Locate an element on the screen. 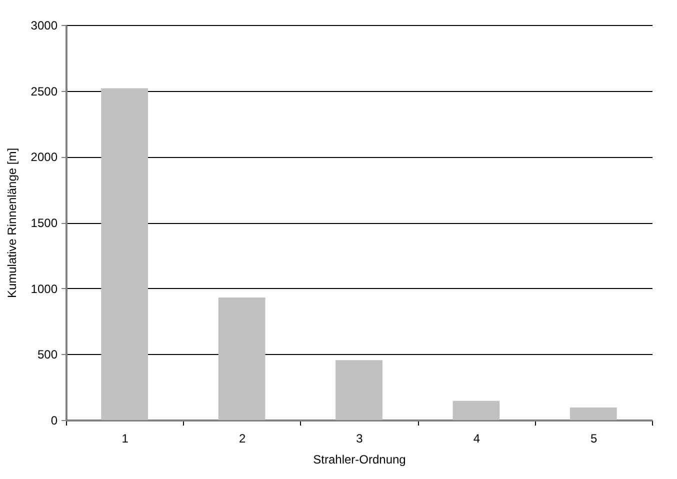 The width and height of the screenshot is (677, 479). y-tick-label: 0 is located at coordinates (54, 421).